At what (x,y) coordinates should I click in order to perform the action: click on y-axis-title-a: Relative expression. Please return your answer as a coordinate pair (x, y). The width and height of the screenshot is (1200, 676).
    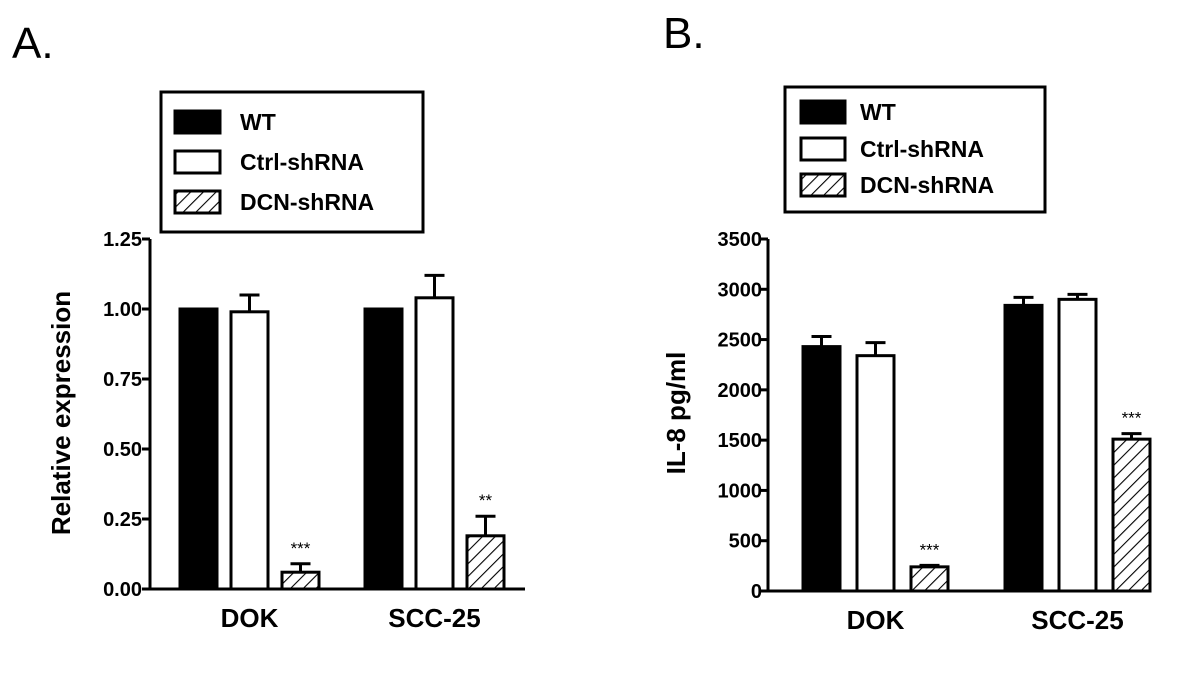
    Looking at the image, I should click on (61, 413).